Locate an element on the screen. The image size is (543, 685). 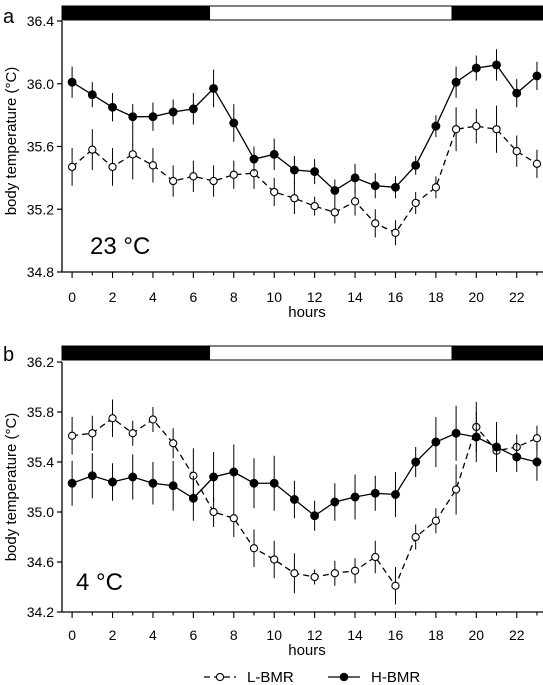
panel-b-x-tick-label: 6 is located at coordinates (193, 635).